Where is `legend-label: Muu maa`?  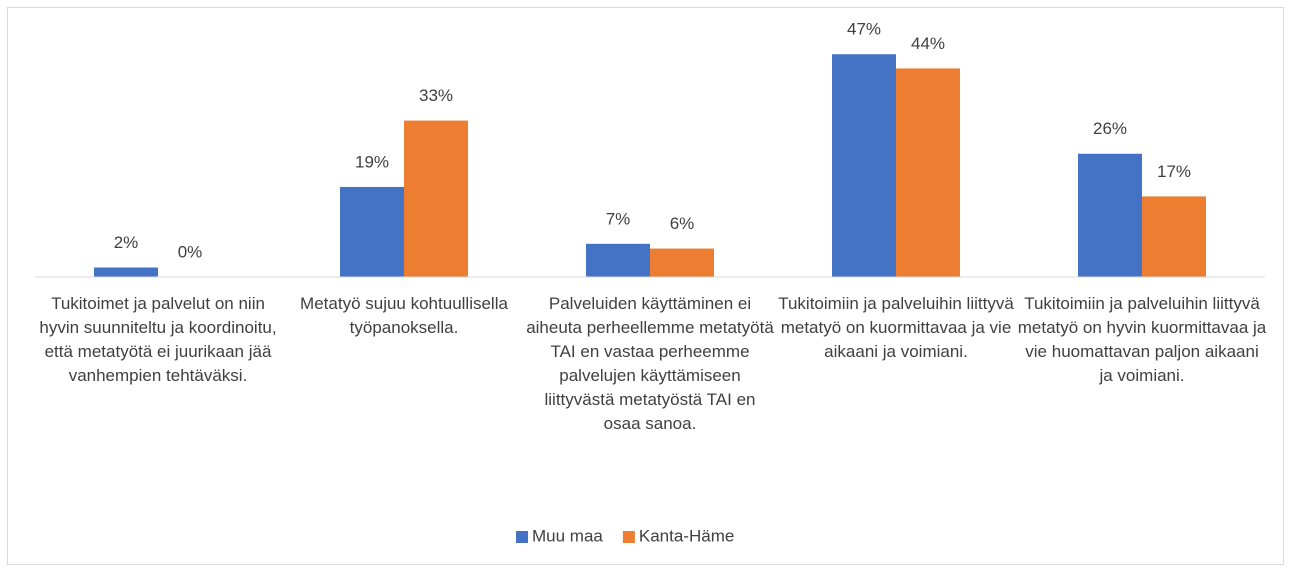
legend-label: Muu maa is located at coordinates (567, 535).